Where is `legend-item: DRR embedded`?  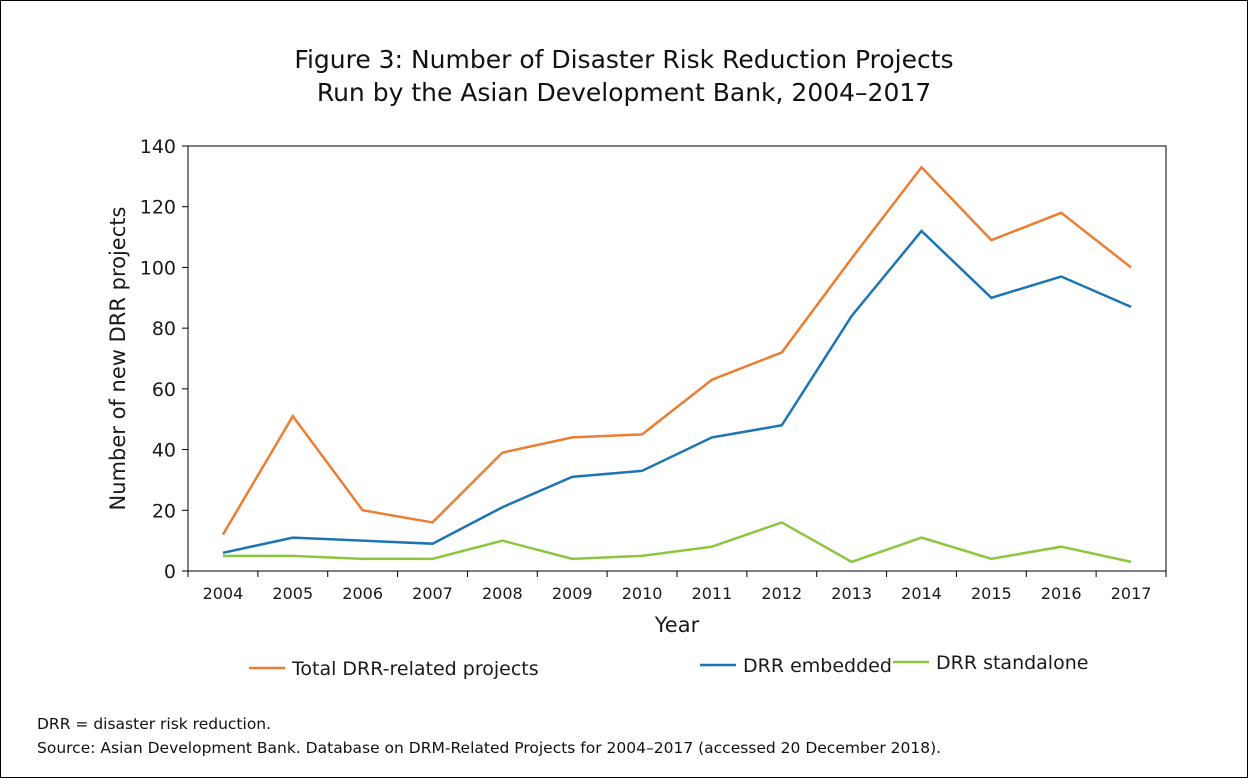 legend-item: DRR embedded is located at coordinates (796, 666).